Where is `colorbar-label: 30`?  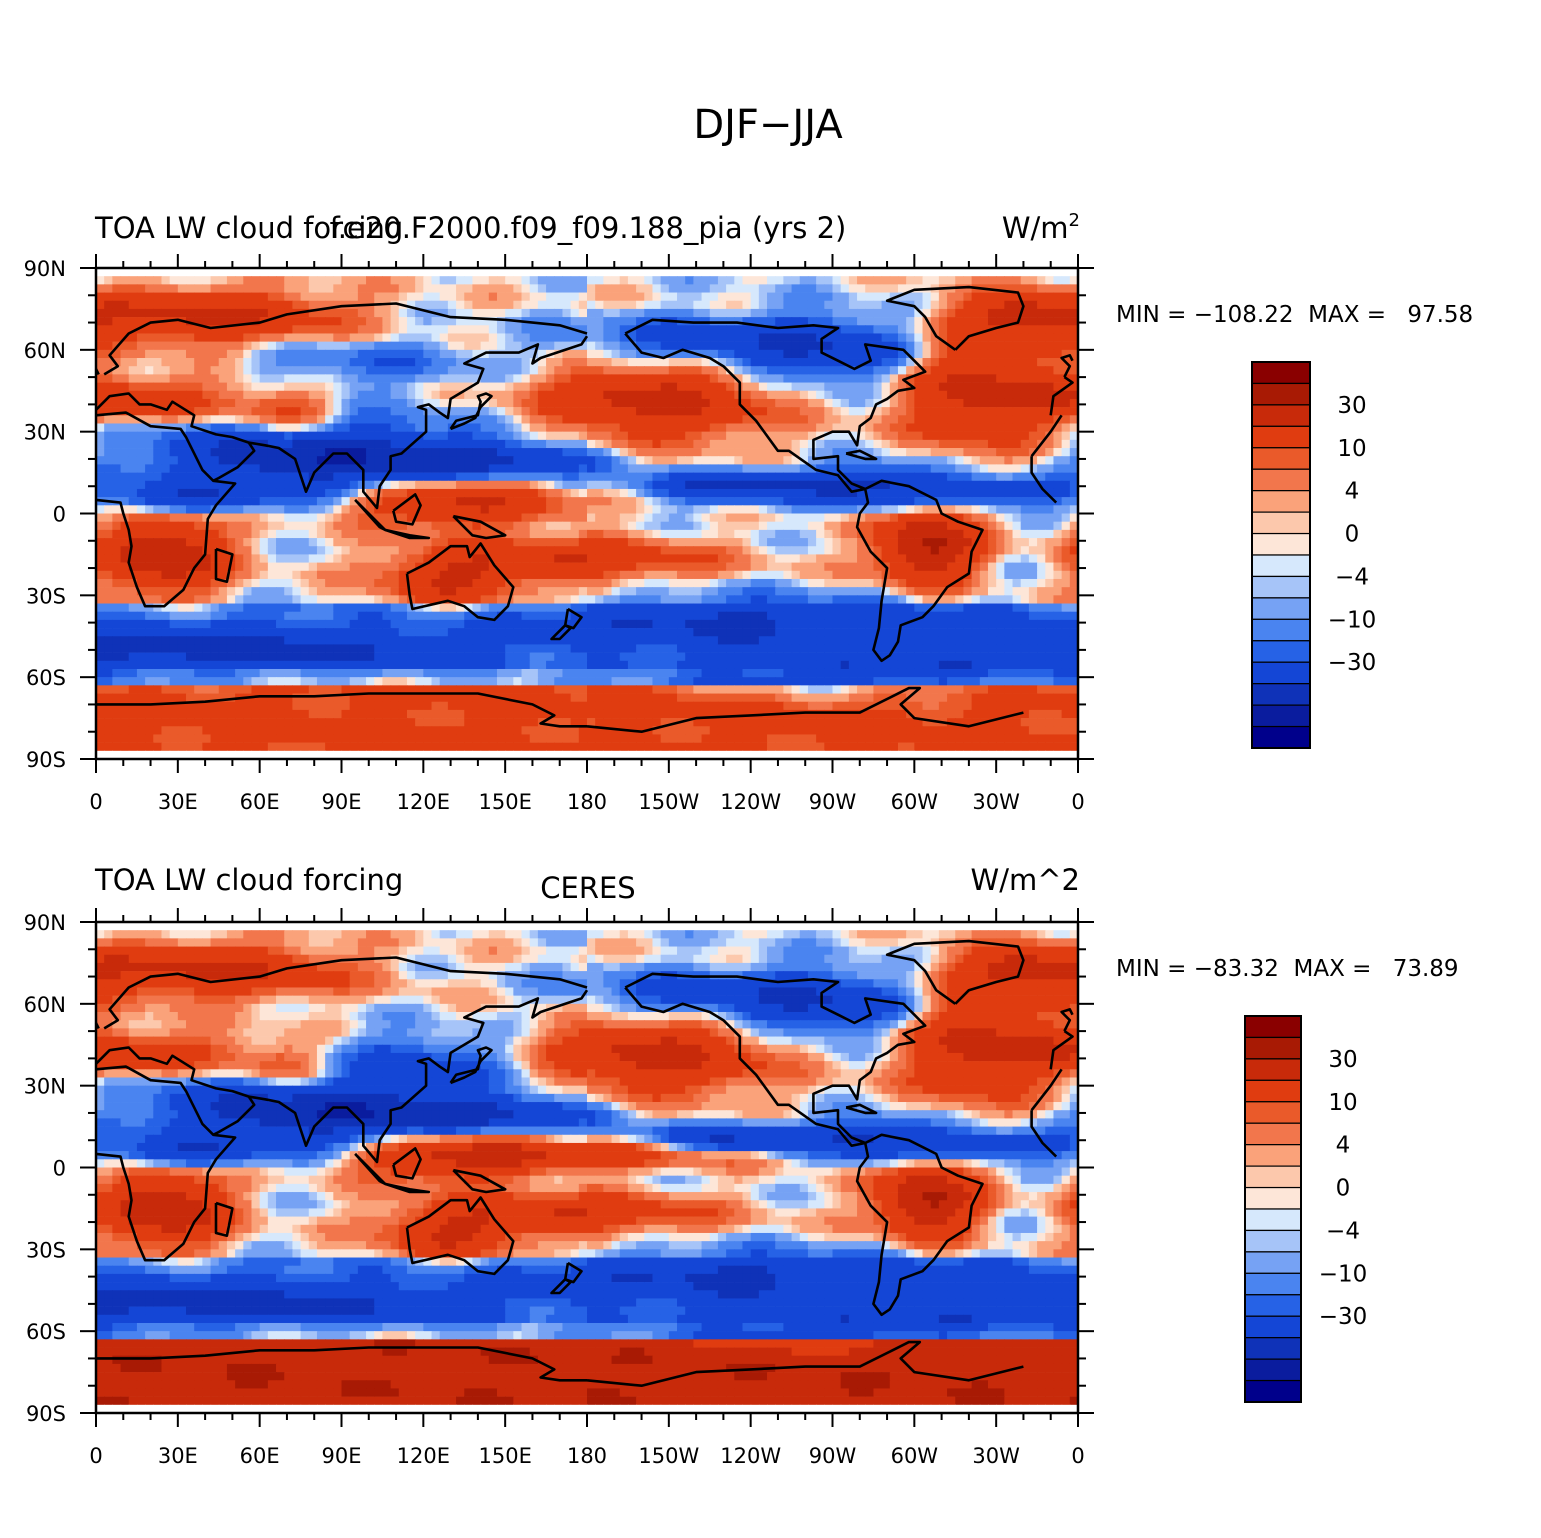 colorbar-label: 30 is located at coordinates (1351, 406).